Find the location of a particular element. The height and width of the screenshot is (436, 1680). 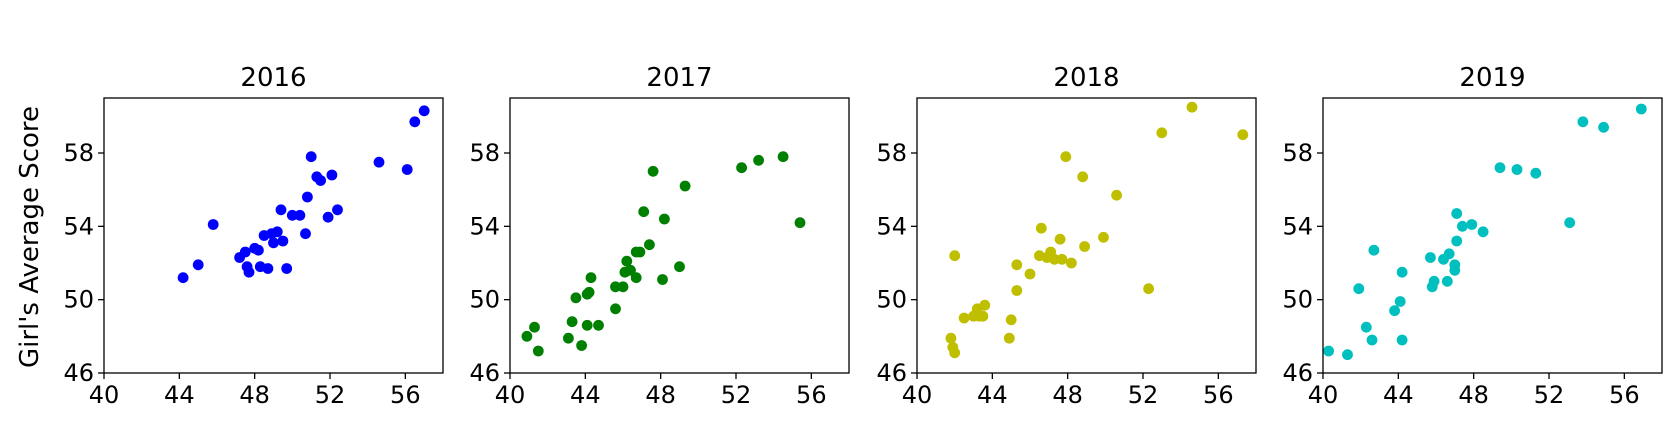

panel-title: 2018 is located at coordinates (1086, 78).